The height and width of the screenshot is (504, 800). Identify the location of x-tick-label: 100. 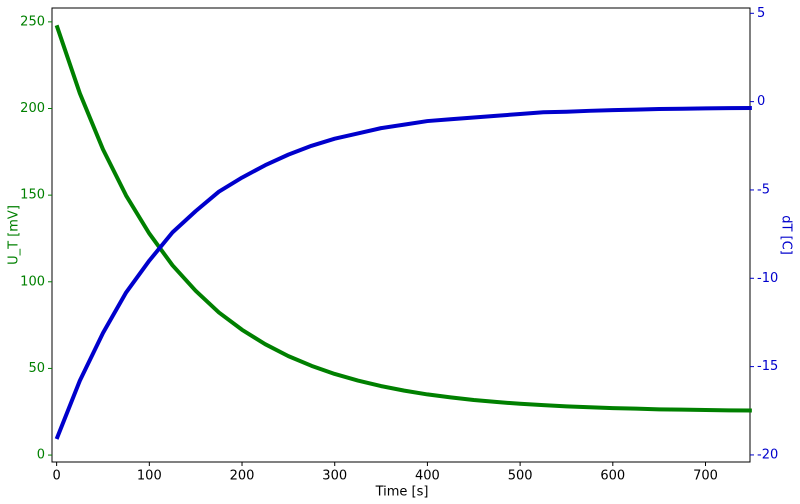
(149, 476).